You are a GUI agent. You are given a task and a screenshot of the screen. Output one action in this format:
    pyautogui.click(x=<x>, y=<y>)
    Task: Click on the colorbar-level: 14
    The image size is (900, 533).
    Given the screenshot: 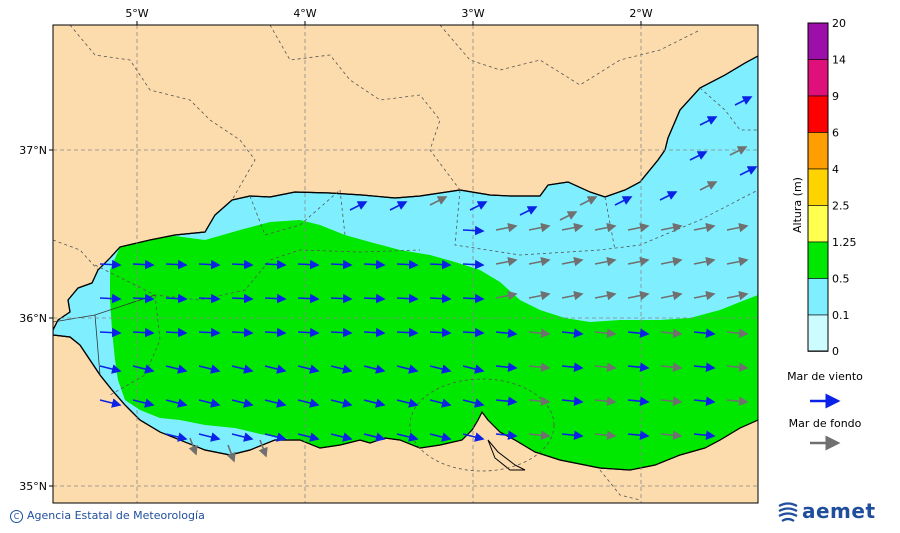 What is the action you would take?
    pyautogui.click(x=839, y=60)
    